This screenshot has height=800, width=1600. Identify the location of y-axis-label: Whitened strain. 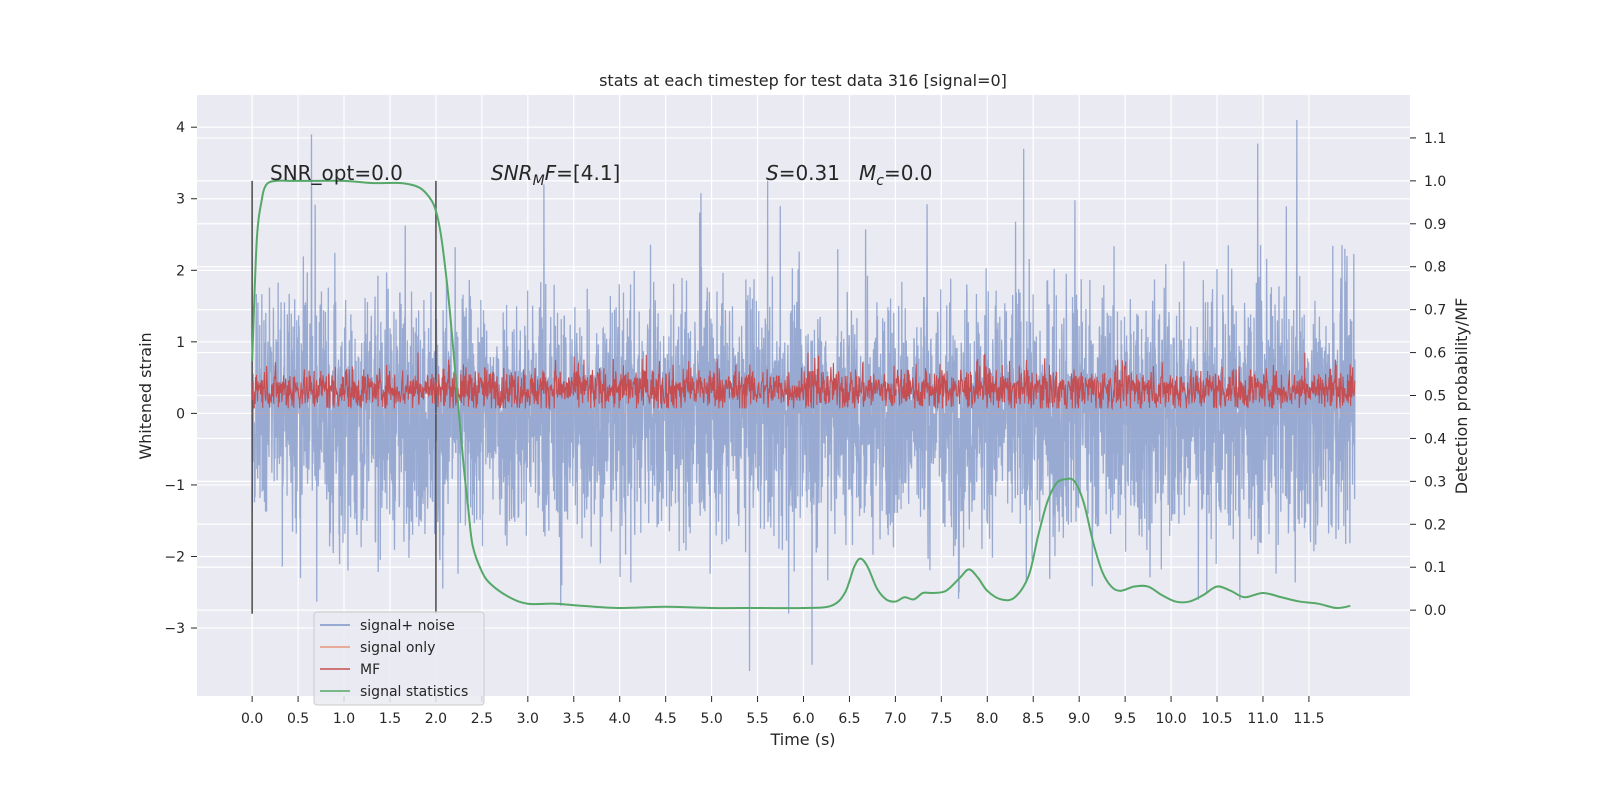
(145, 395).